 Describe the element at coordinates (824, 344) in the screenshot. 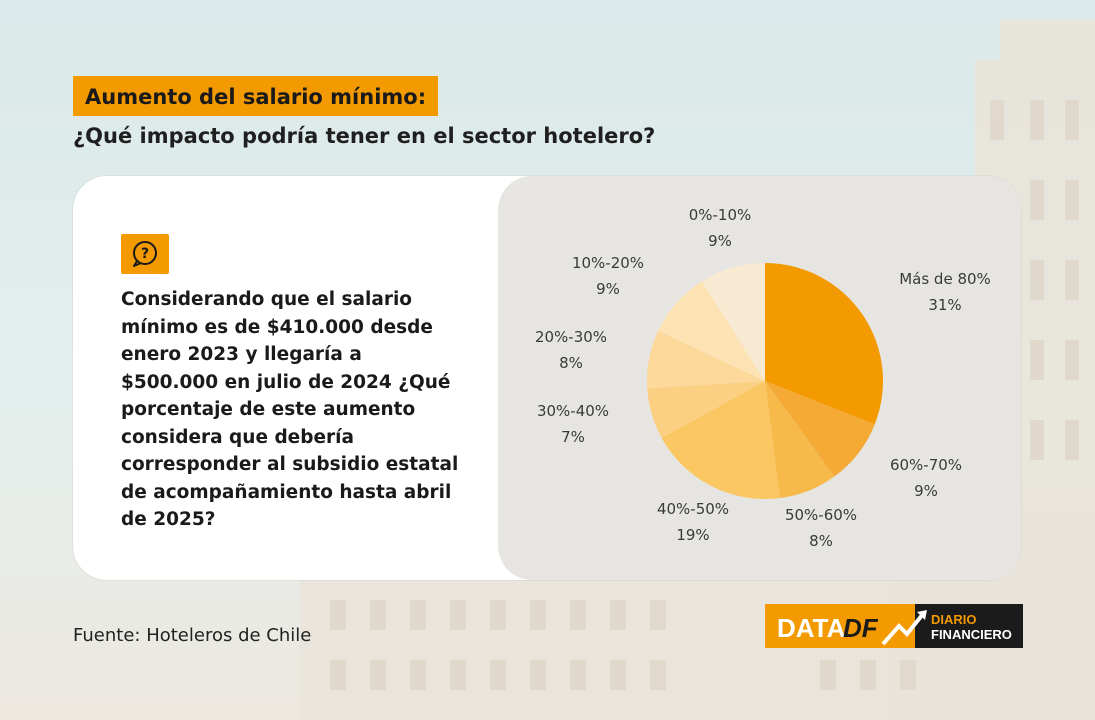

I see `pie-slice-m-s-de-80-` at that location.